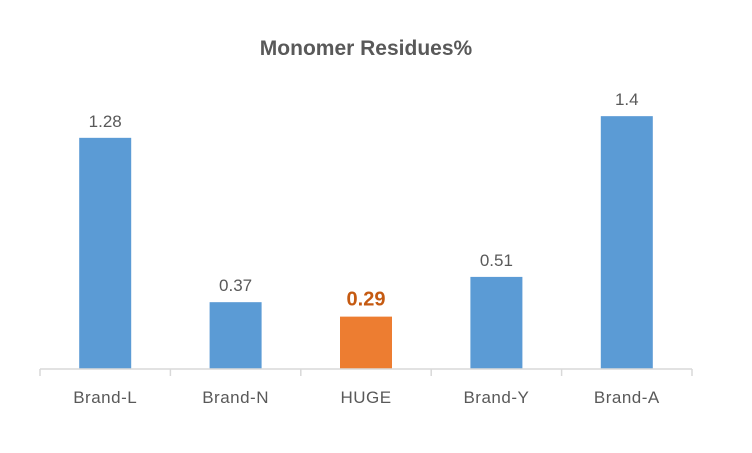 This screenshot has height=453, width=752. What do you see at coordinates (627, 397) in the screenshot?
I see `x-tick-label: Brand-A` at bounding box center [627, 397].